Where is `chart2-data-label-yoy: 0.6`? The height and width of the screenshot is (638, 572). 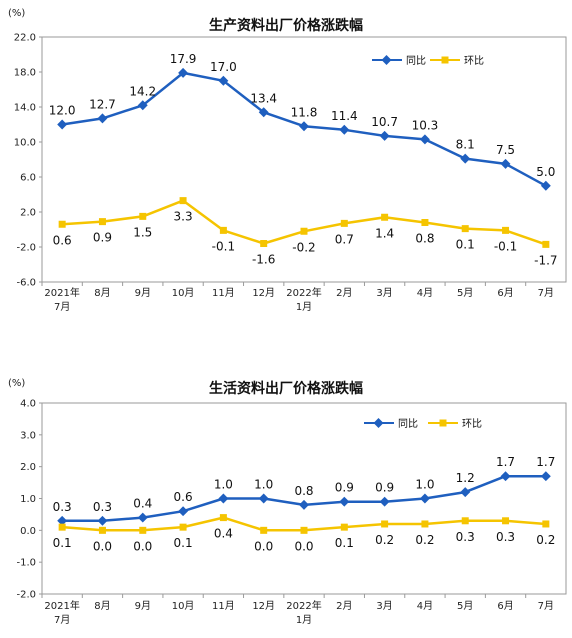
chart2-data-label-yoy: 0.6 is located at coordinates (183, 497).